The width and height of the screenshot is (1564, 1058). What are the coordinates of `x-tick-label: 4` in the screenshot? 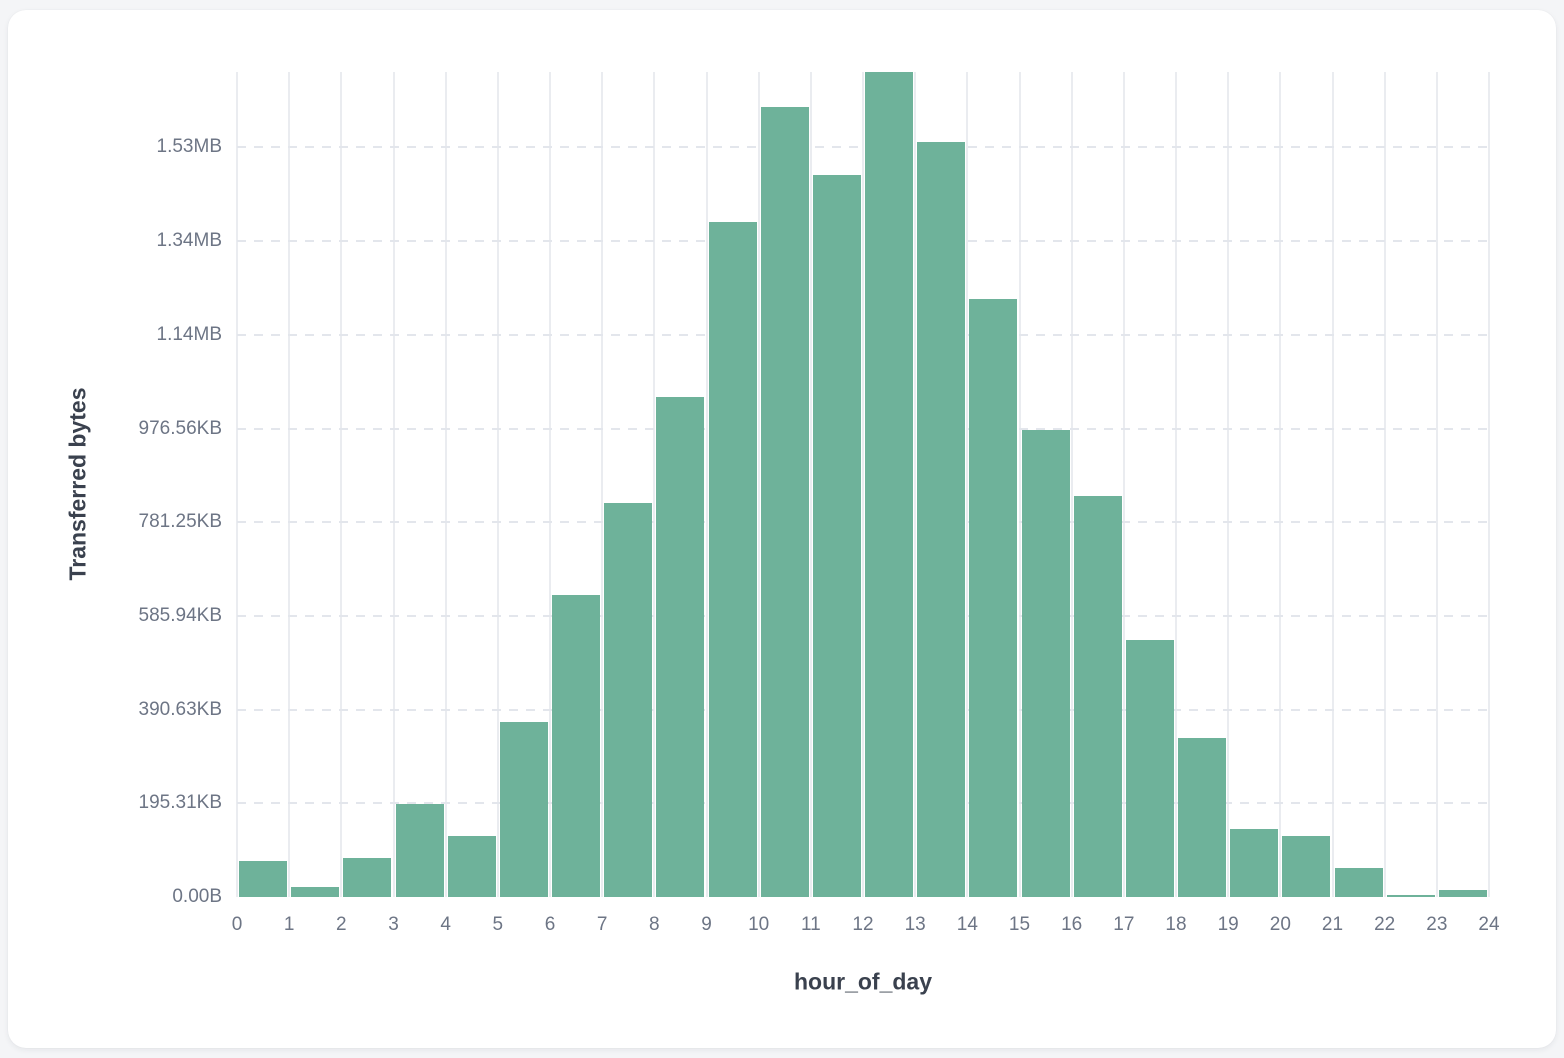 It's located at (445, 924).